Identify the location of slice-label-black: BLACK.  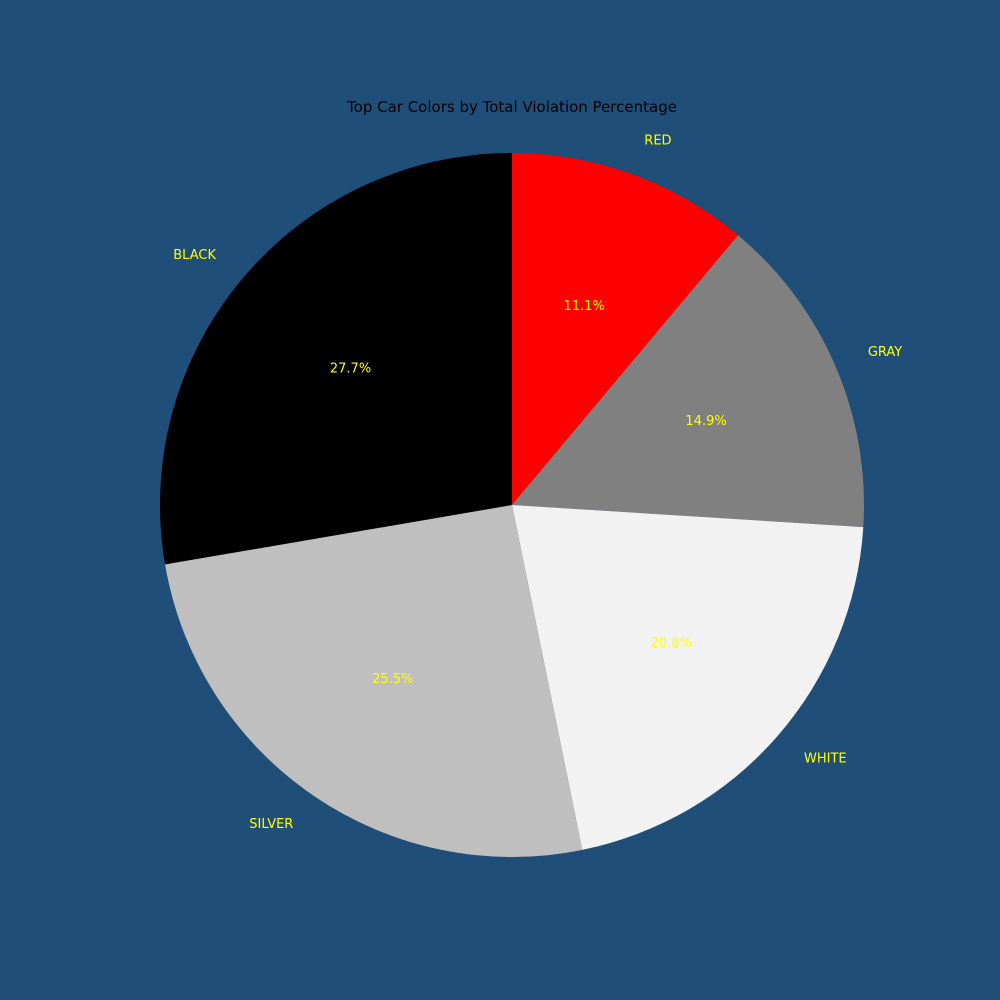
(194, 255).